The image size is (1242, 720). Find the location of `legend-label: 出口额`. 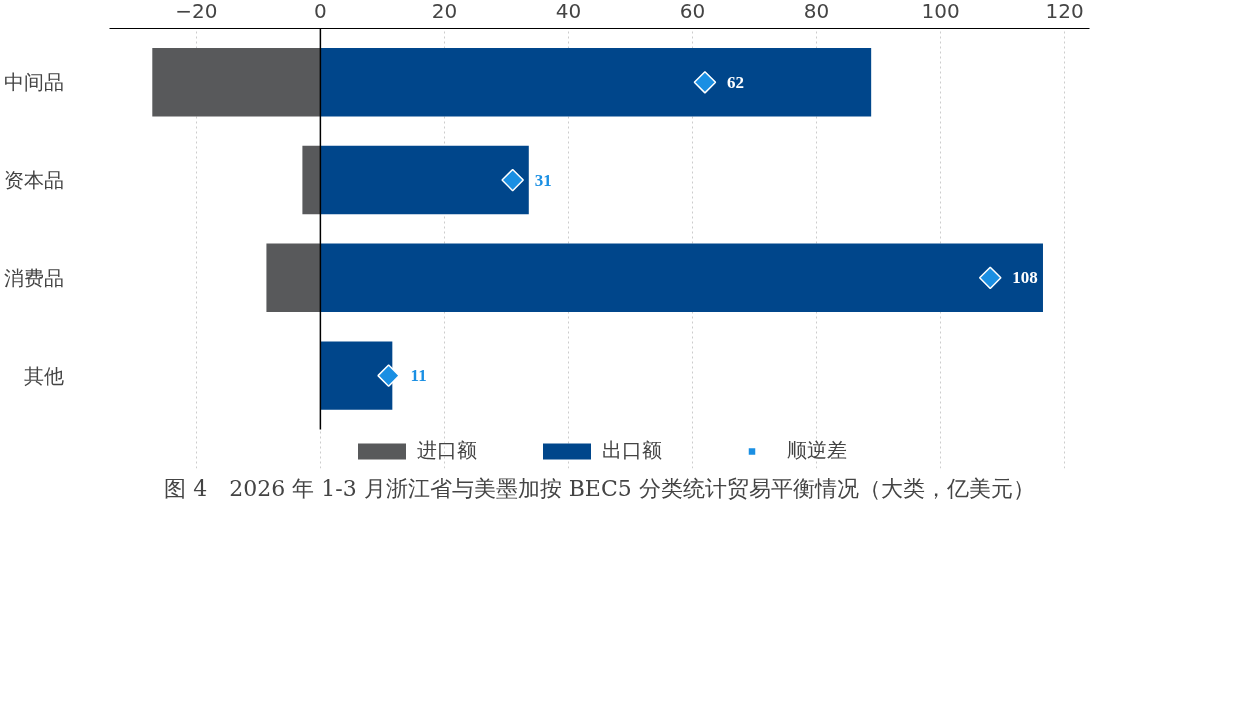

legend-label: 出口额 is located at coordinates (631, 450).